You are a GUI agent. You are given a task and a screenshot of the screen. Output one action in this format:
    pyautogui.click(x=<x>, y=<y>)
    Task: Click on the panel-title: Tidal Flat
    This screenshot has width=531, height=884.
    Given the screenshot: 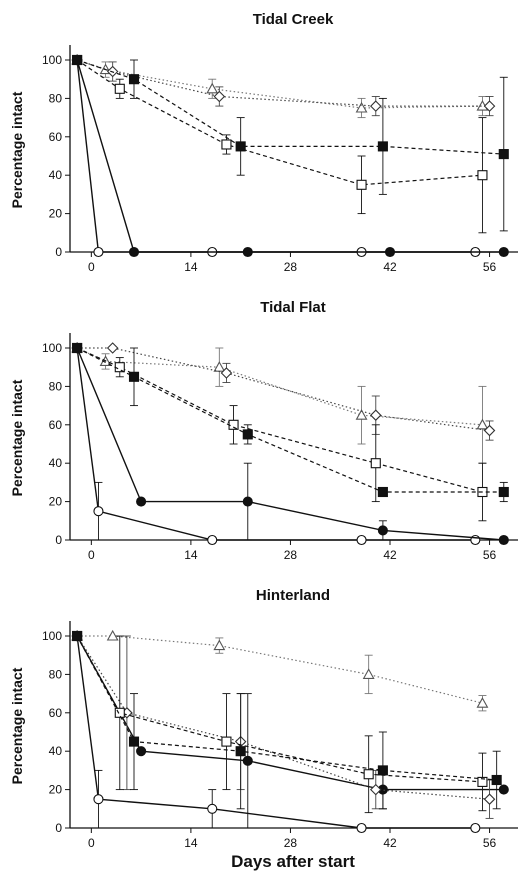 What is the action you would take?
    pyautogui.click(x=293, y=307)
    